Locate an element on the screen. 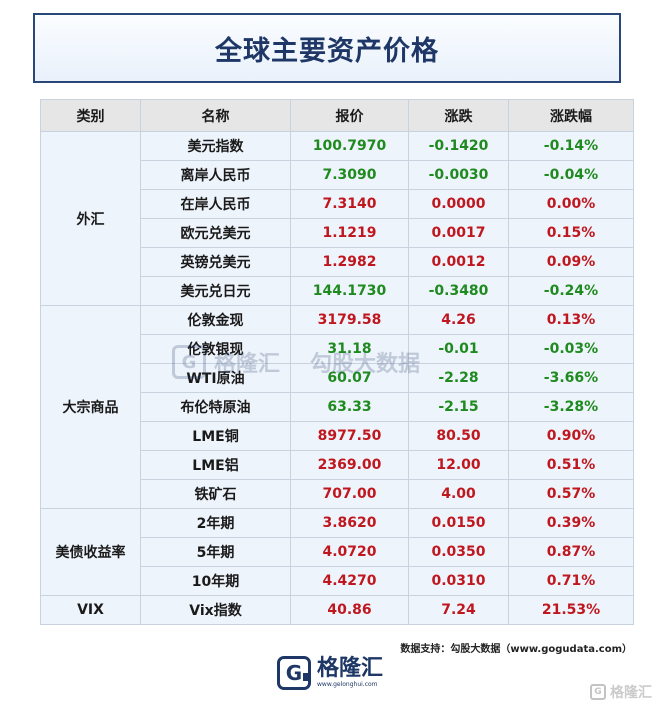 This screenshot has height=706, width=660. table-row: 在岸人民币 7.3140 0.0000 0.00% is located at coordinates (337, 204).